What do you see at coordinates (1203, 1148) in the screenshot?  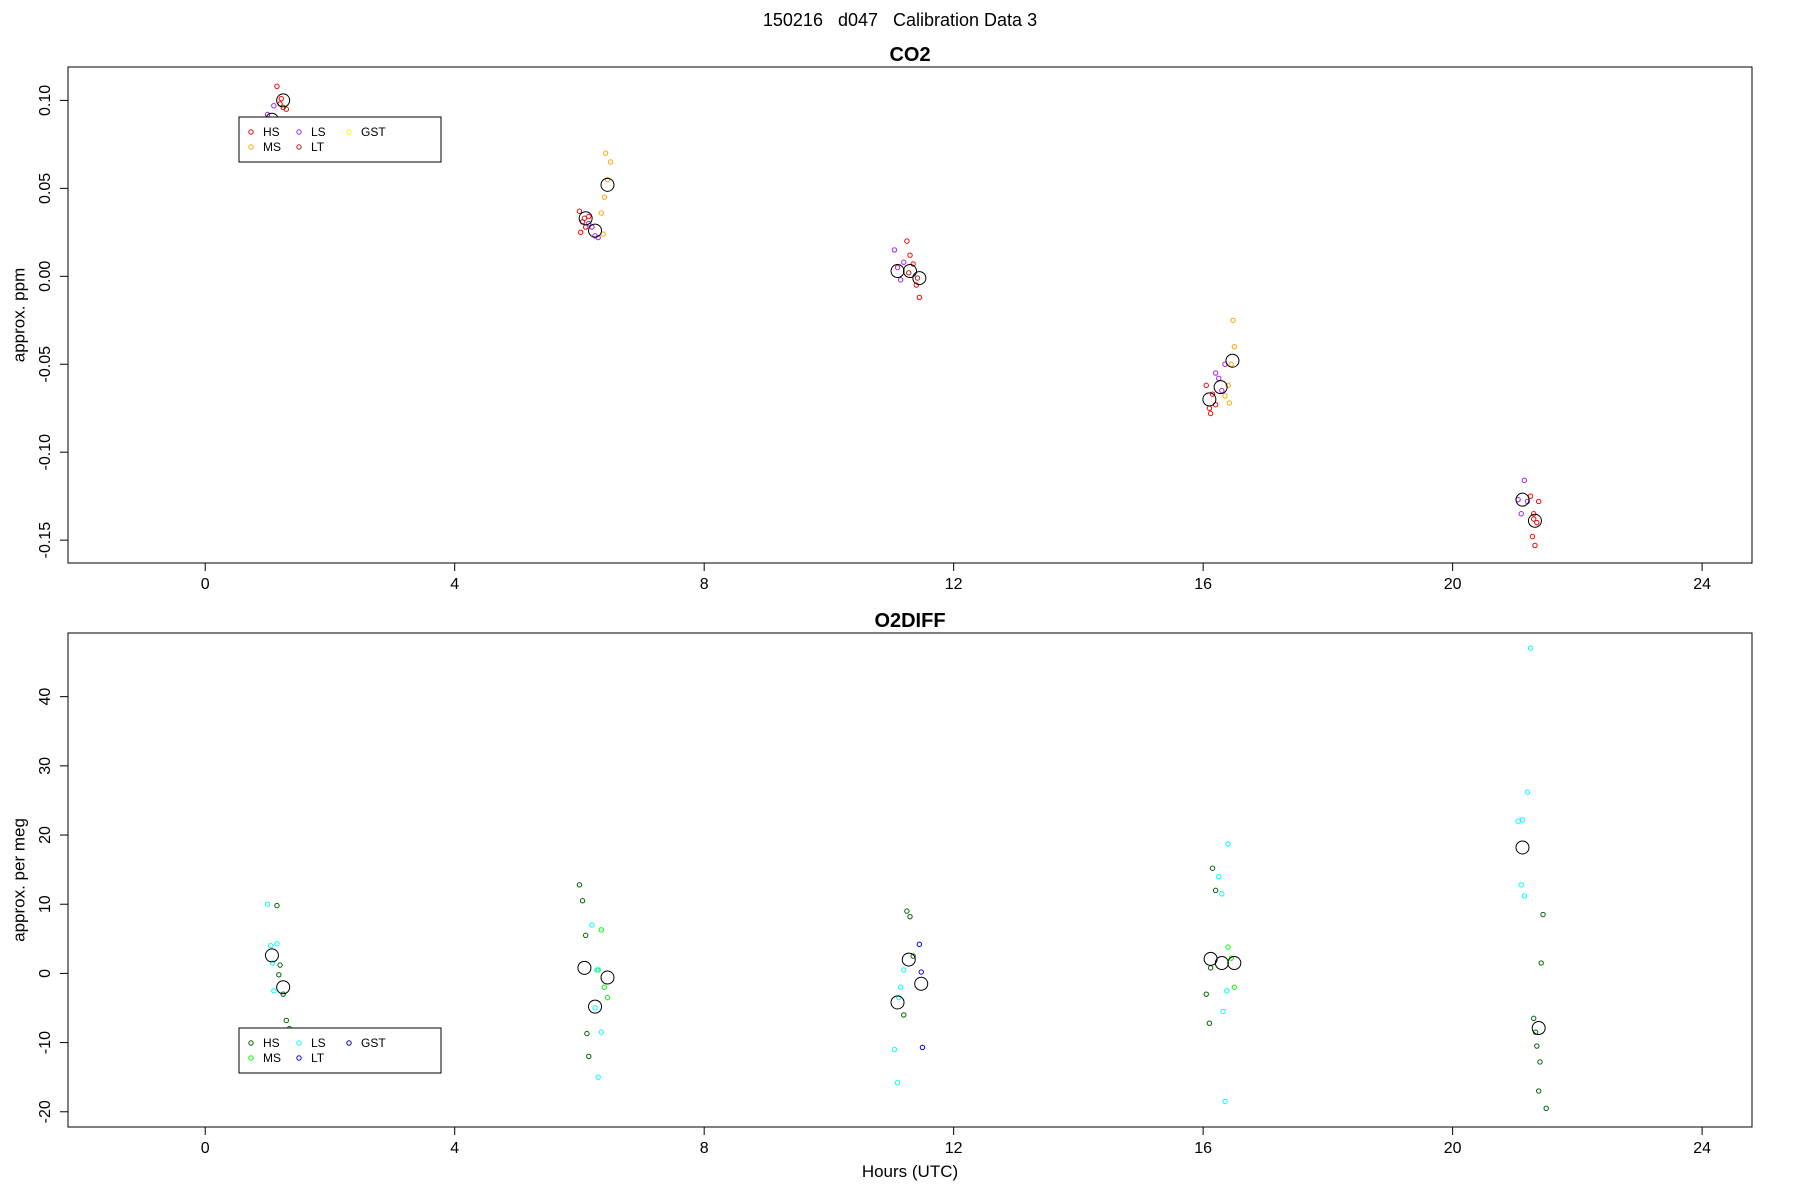 I see `x-tick-label: 16` at bounding box center [1203, 1148].